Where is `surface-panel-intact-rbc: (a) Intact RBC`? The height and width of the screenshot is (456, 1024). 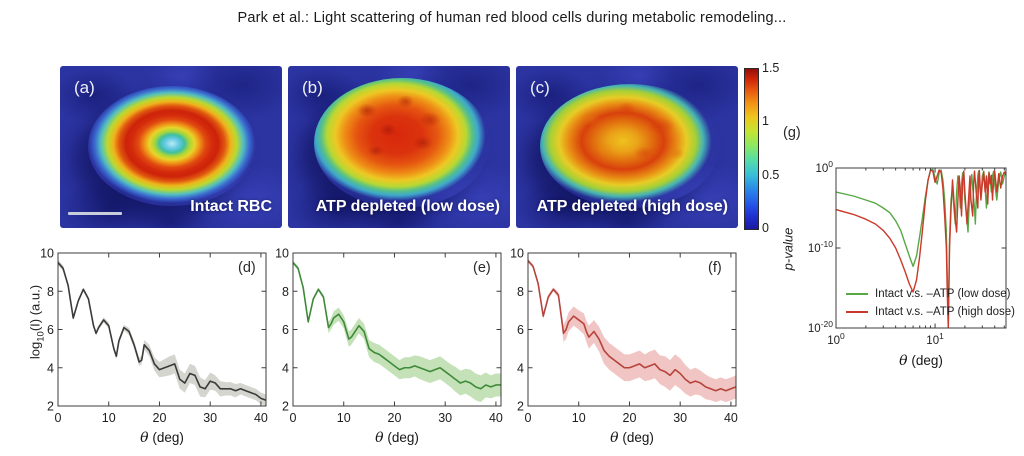
surface-panel-intact-rbc: (a) Intact RBC is located at coordinates (171, 147).